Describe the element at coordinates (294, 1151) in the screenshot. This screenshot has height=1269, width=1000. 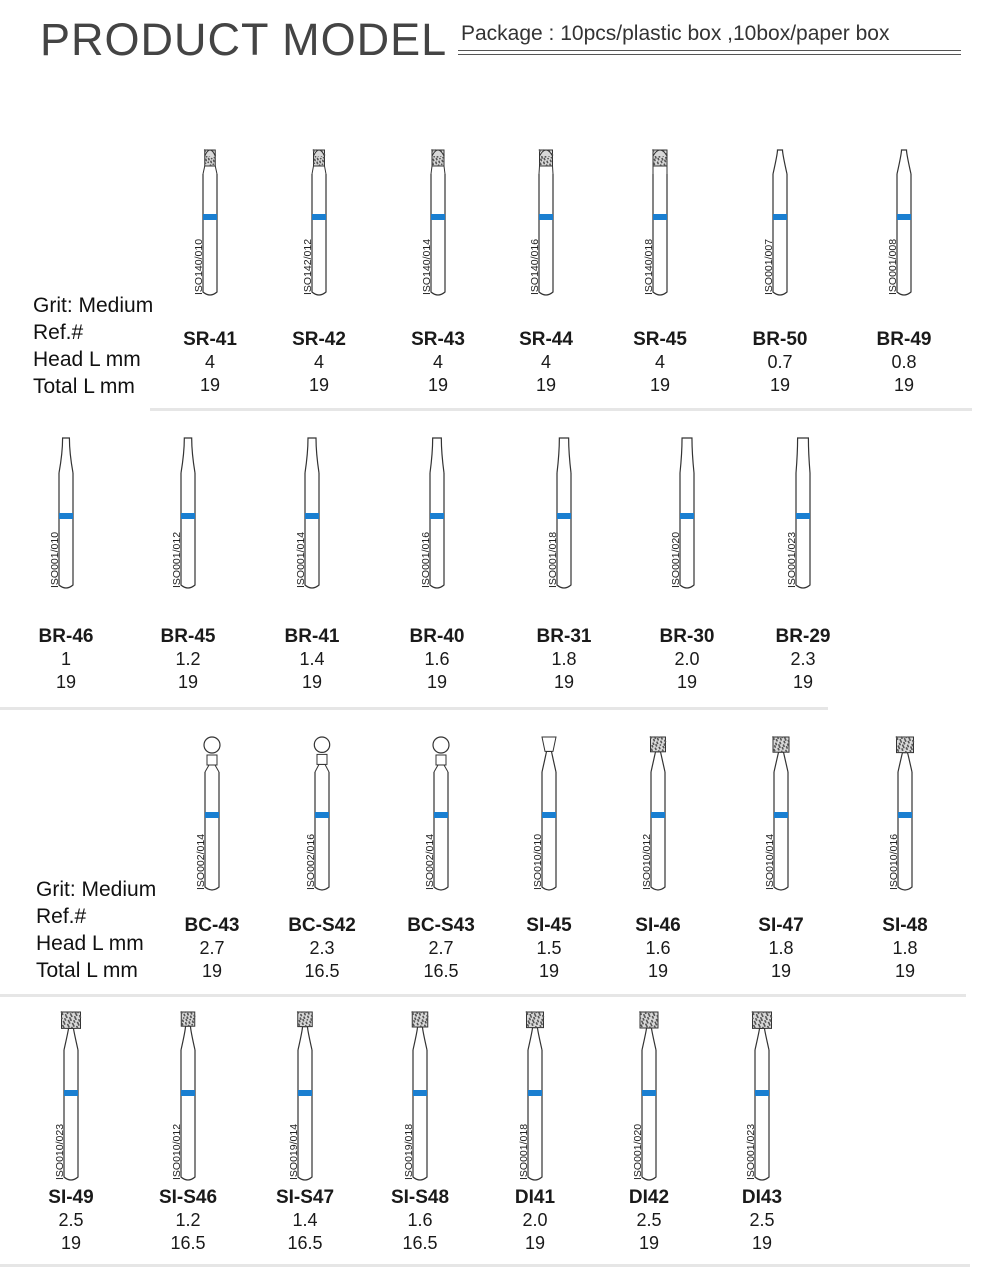
I see `item-iso-code: ISO019/014` at that location.